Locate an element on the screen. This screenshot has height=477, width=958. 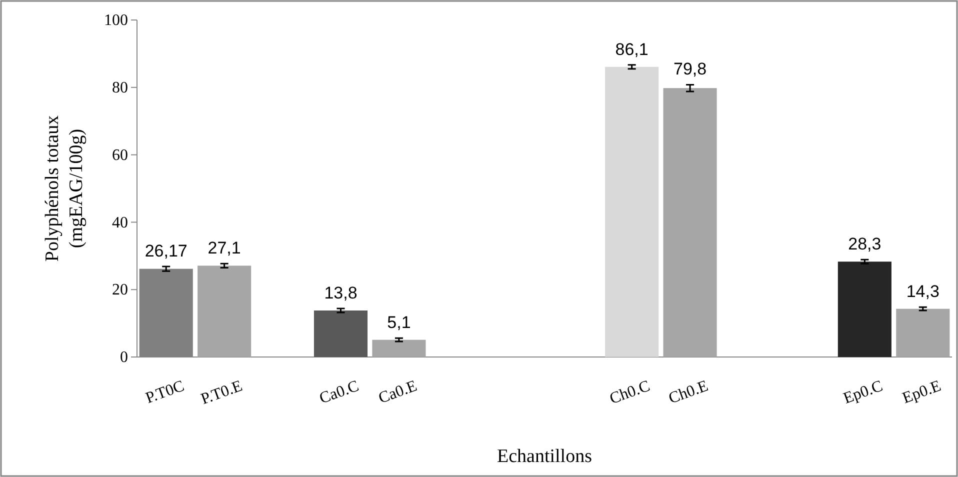
y-tick-label: 60 is located at coordinates (120, 155).